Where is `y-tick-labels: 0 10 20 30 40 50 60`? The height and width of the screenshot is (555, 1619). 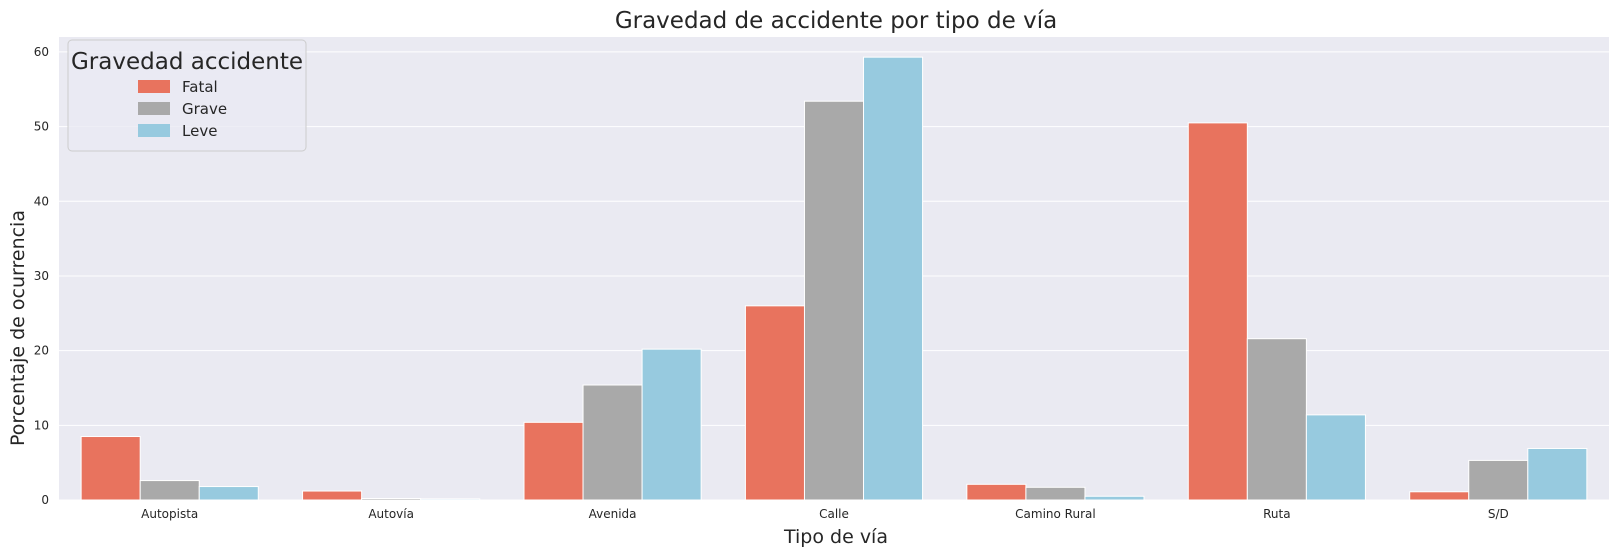 y-tick-labels: 0 10 20 30 40 50 60 is located at coordinates (41, 276).